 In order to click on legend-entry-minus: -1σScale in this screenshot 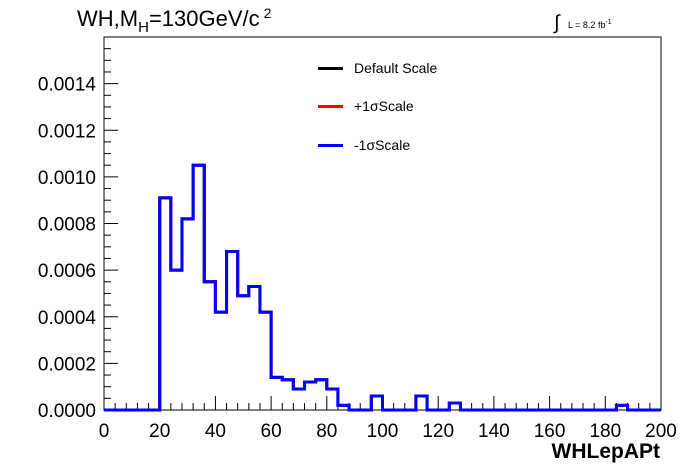, I will do `click(364, 145)`.